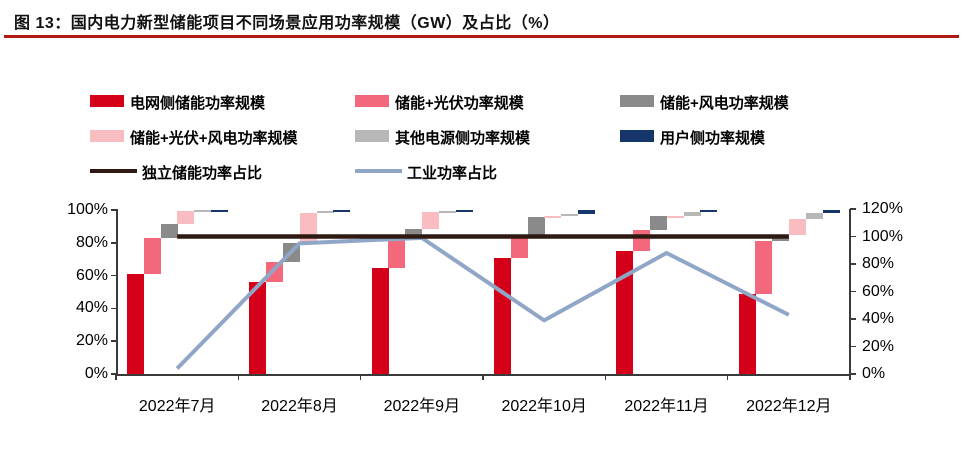 This screenshot has width=963, height=458. What do you see at coordinates (447, 211) in the screenshot?
I see `bar-其他电源侧功率规模-2022年9月` at bounding box center [447, 211].